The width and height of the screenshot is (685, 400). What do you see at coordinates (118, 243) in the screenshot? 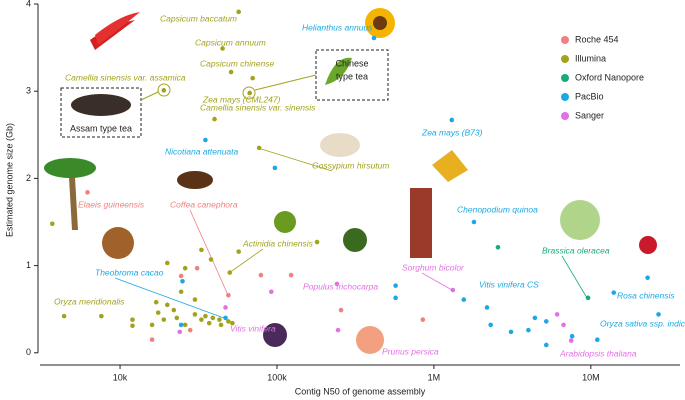
I see `cacao-image` at bounding box center [118, 243].